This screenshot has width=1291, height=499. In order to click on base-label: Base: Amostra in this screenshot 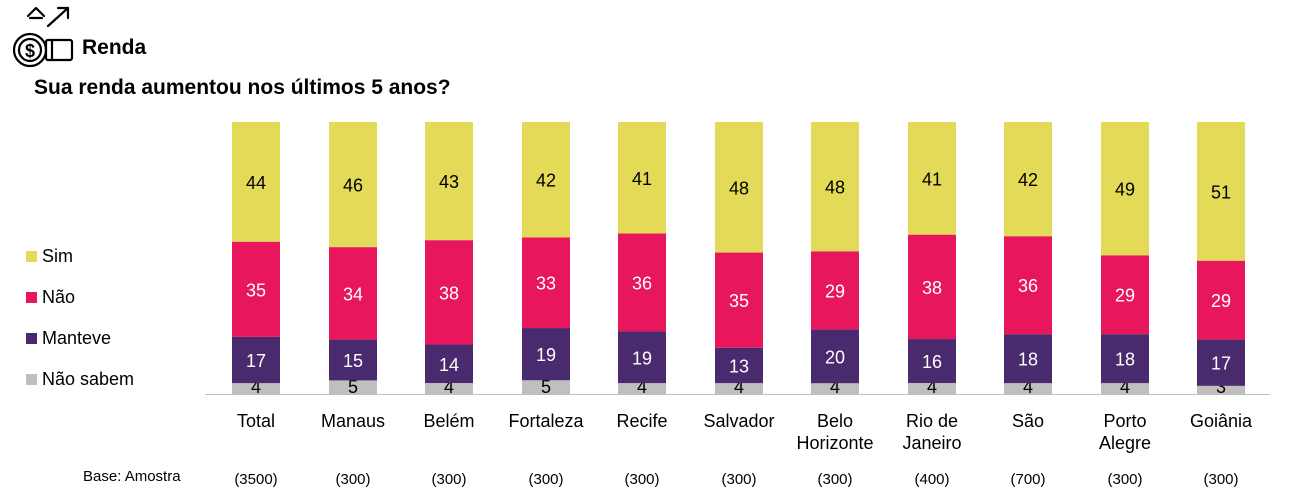, I will do `click(132, 476)`.